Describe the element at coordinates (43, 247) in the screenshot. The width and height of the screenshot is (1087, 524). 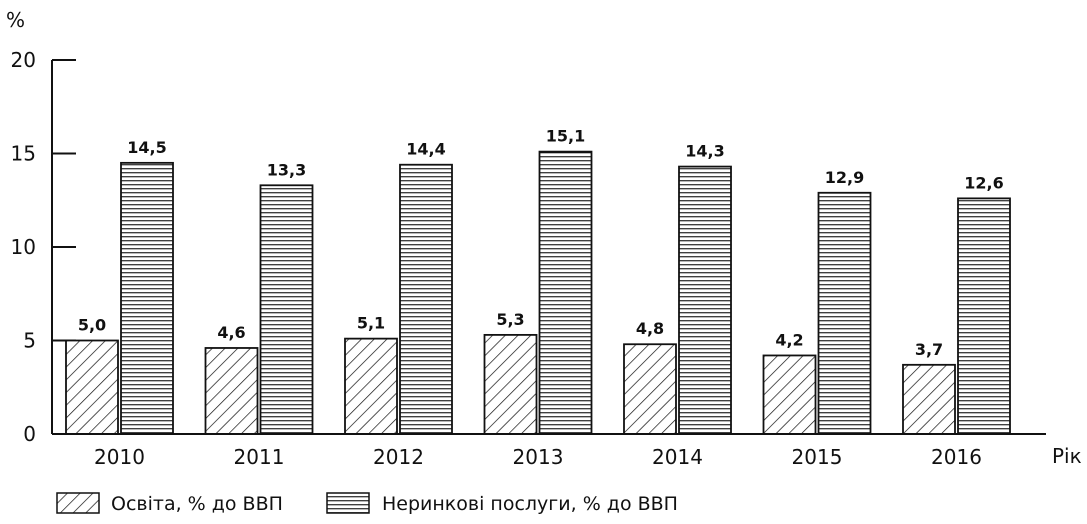
I see `y-axis-ticks: 0 5 10 15 20` at that location.